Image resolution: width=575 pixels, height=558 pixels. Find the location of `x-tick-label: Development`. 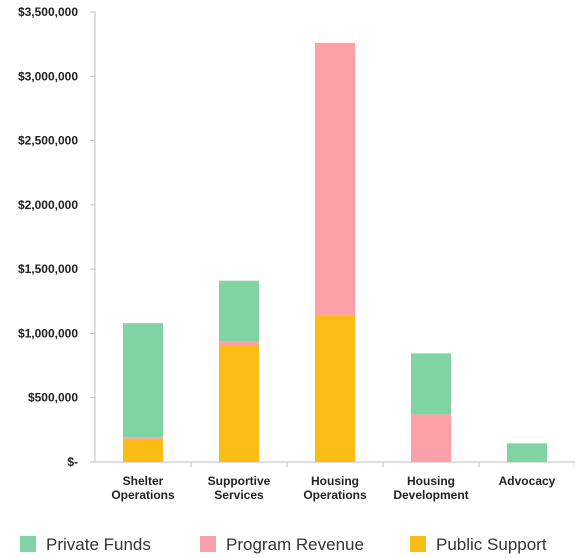

x-tick-label: Development is located at coordinates (430, 495).